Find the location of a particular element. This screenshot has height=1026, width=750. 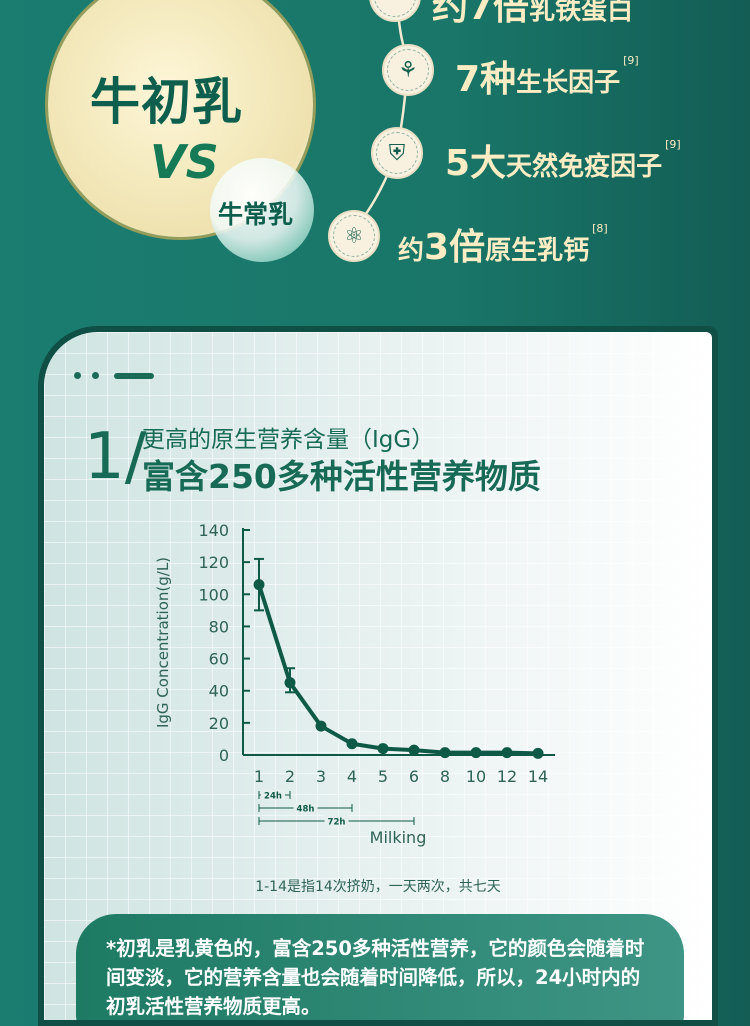

interval-label: 24h is located at coordinates (273, 797).